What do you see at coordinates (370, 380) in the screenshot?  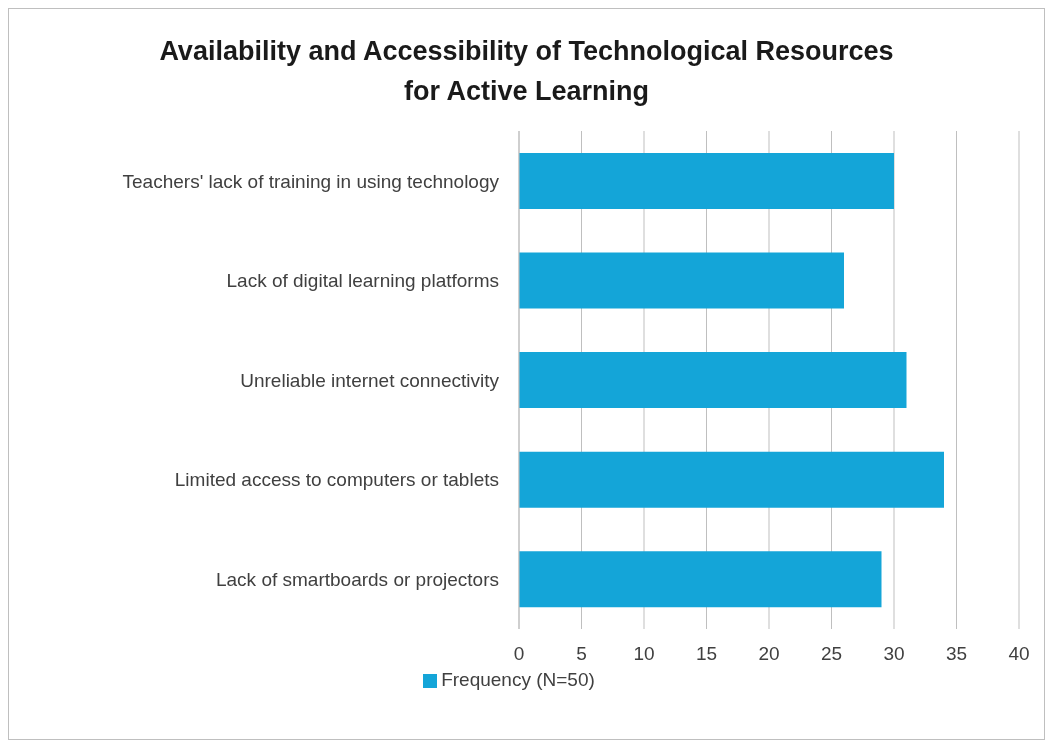 I see `y-tick-label: Unreliable internet connectivity` at bounding box center [370, 380].